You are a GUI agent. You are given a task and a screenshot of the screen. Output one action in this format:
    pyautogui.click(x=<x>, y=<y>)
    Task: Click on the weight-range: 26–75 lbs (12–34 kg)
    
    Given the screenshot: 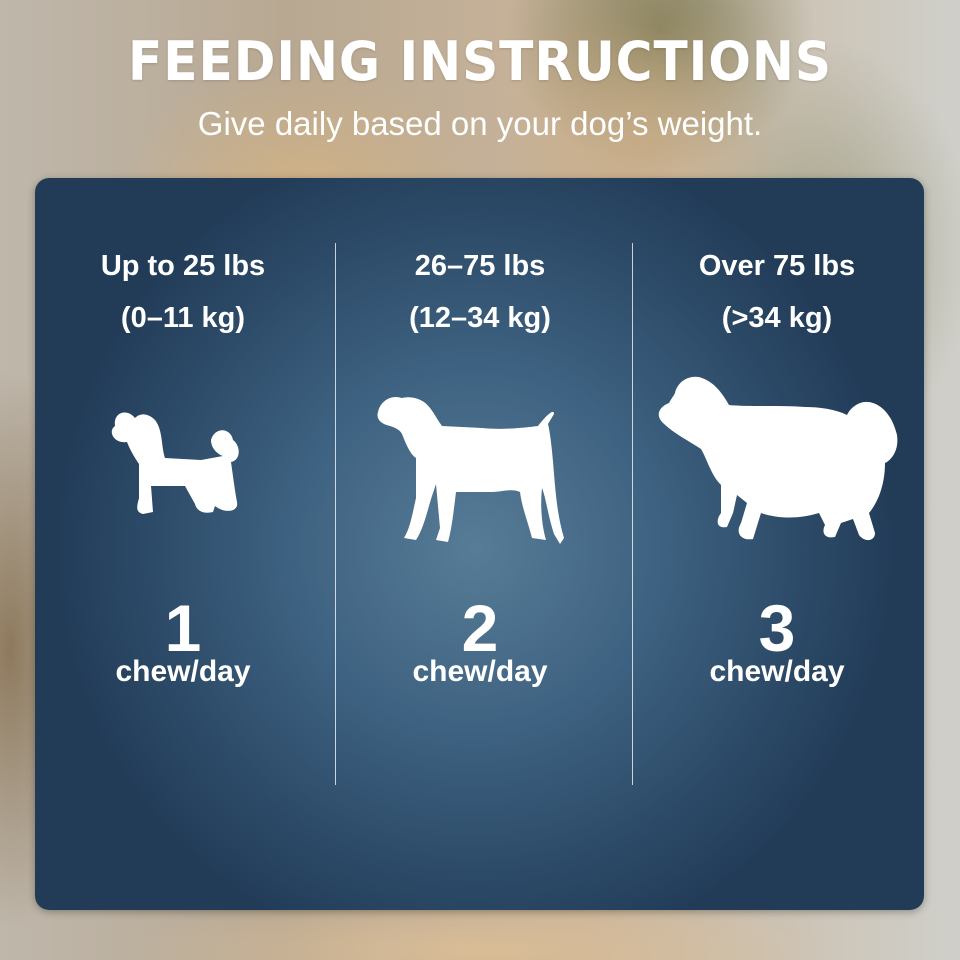 What is the action you would take?
    pyautogui.click(x=480, y=292)
    